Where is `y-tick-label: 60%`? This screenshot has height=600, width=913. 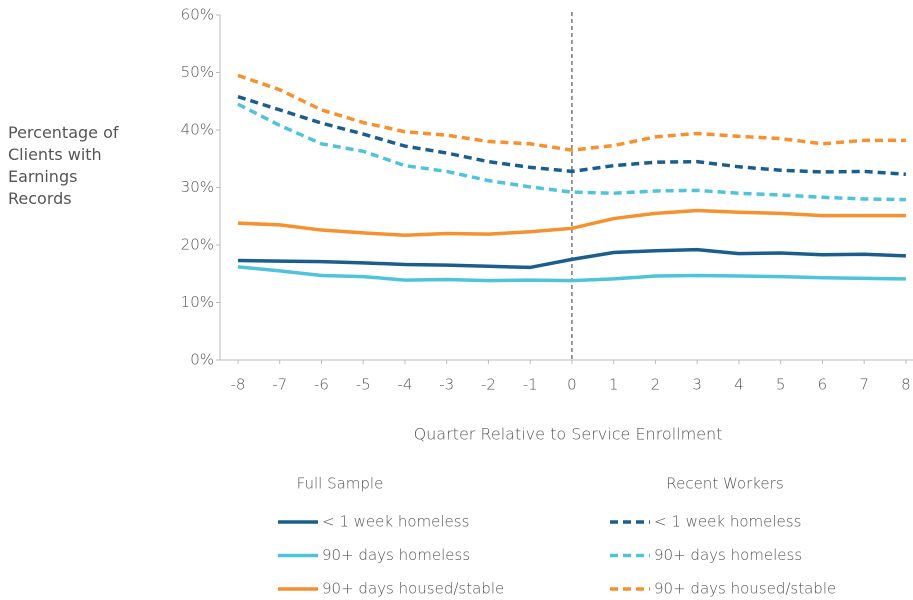 y-tick-label: 60% is located at coordinates (197, 15).